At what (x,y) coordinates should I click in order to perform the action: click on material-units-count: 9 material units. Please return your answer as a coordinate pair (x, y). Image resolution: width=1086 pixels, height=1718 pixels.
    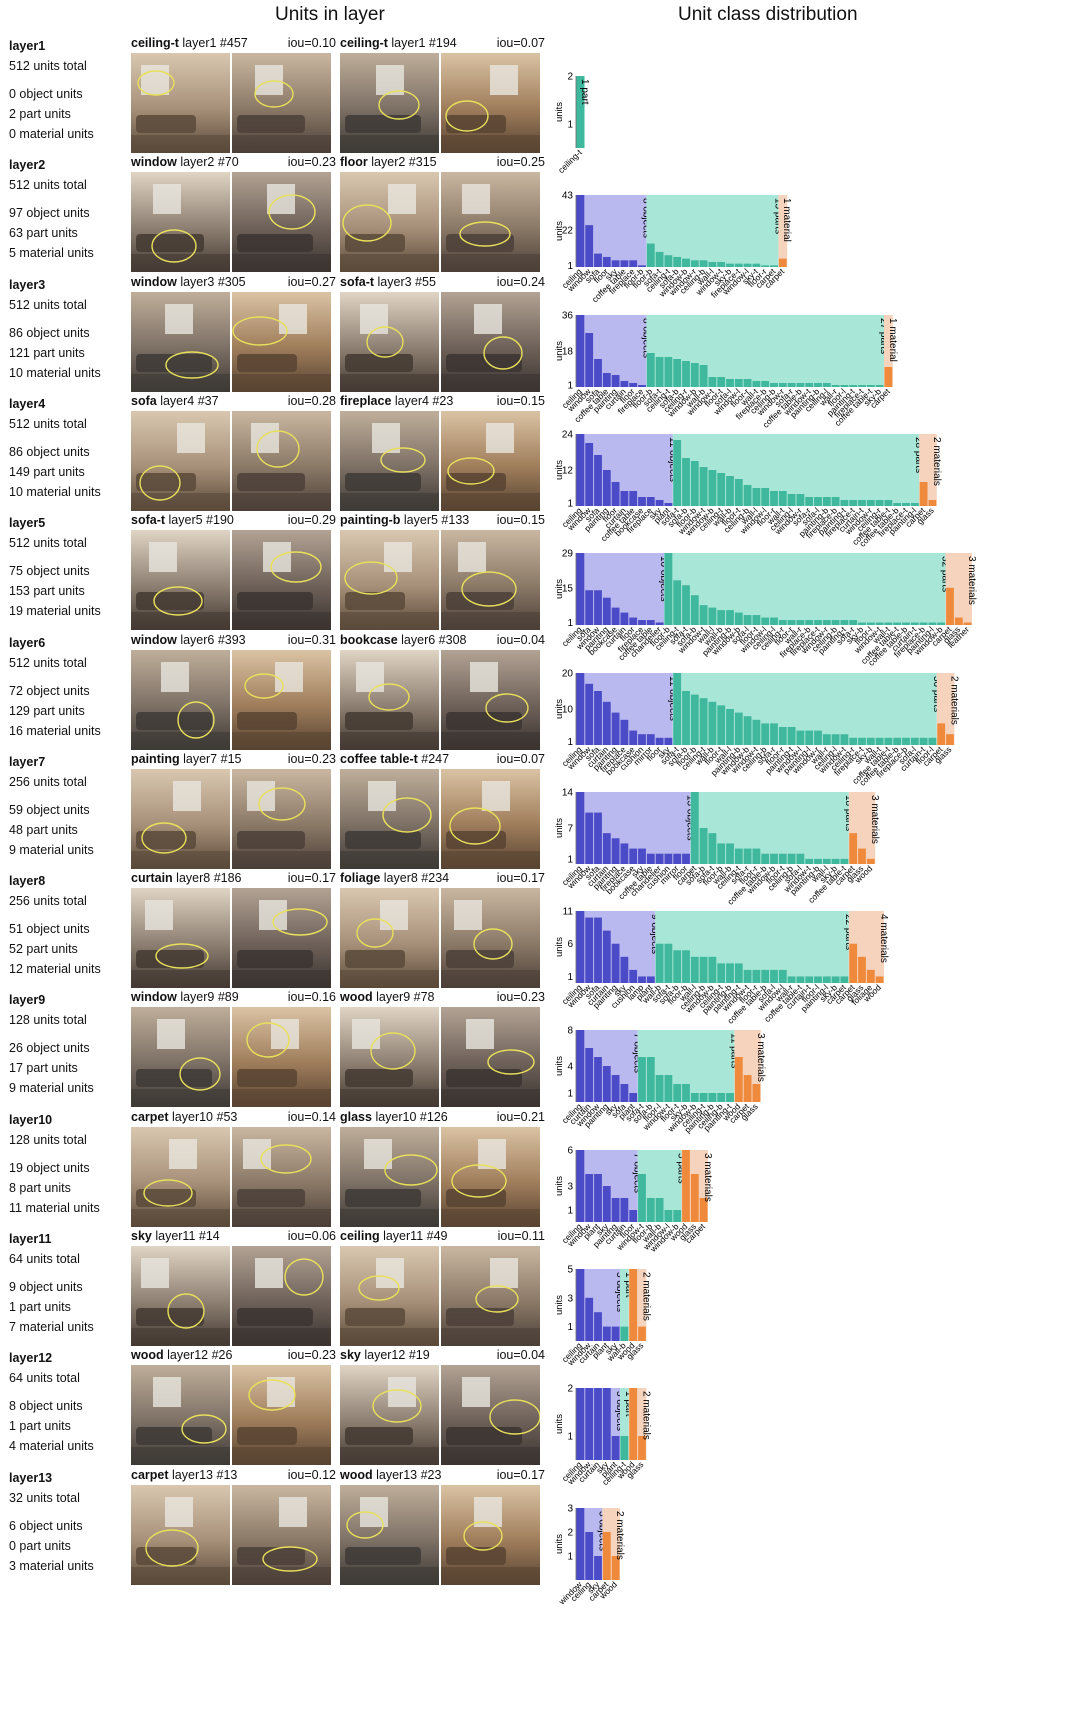
    Looking at the image, I should click on (51, 849).